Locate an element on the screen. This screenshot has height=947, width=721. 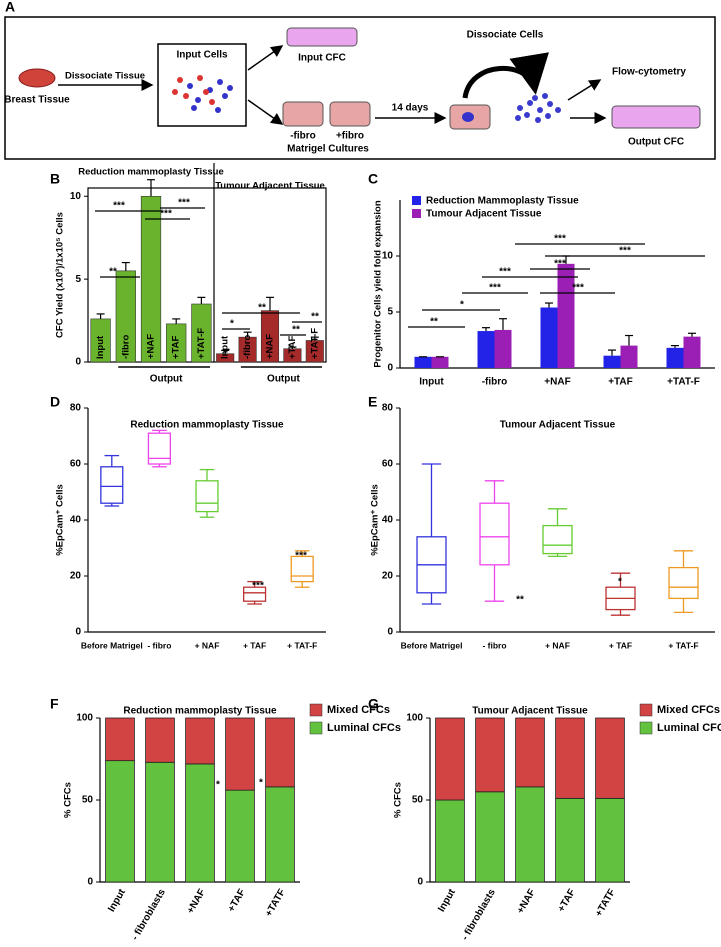
diagram-text: Dissociate Cells is located at coordinates (505, 35).